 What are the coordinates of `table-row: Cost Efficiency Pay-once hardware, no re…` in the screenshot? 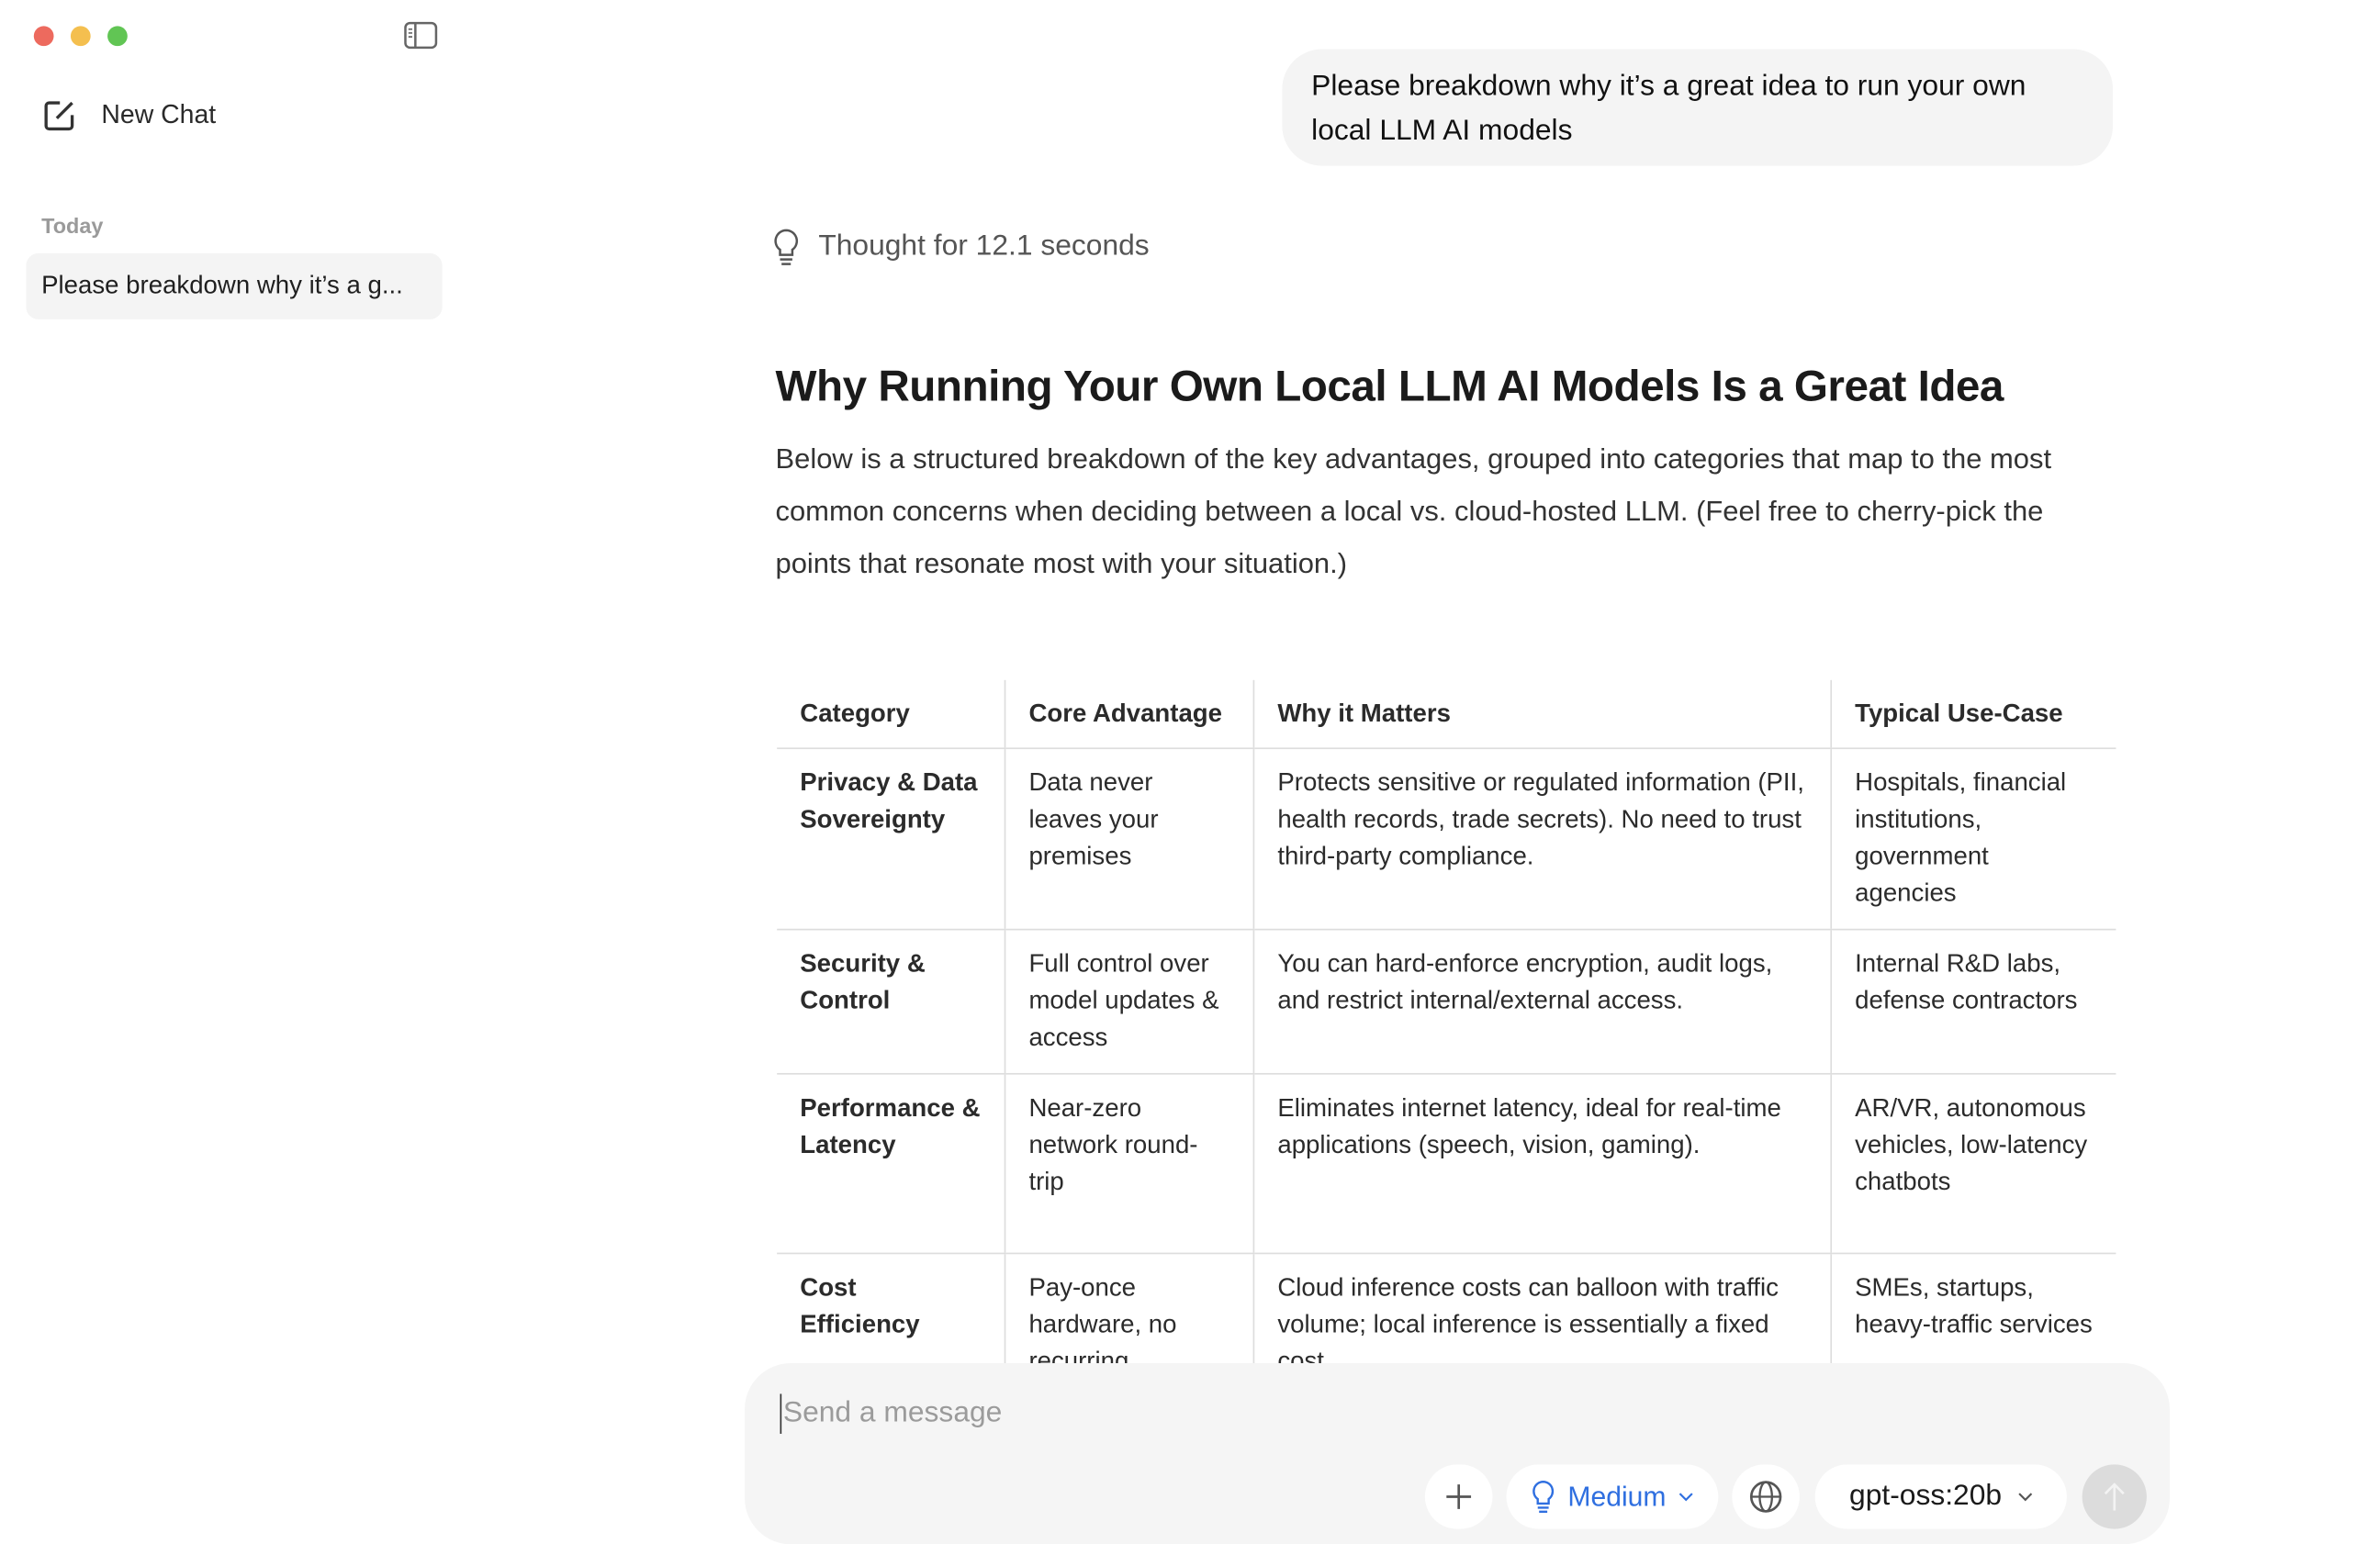 It's located at (1446, 1309).